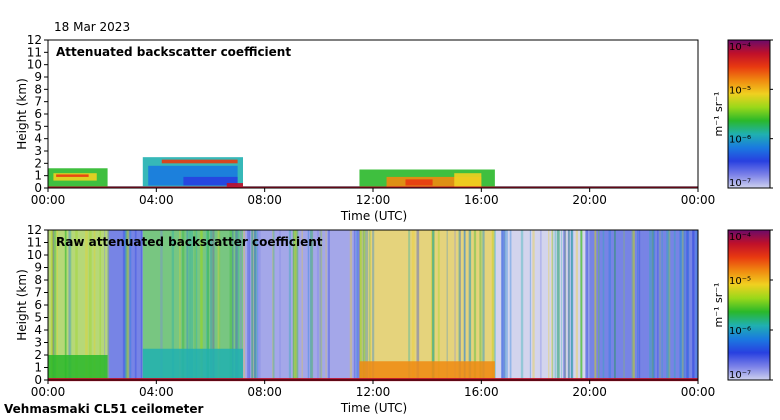 Image resolution: width=780 pixels, height=420 pixels. What do you see at coordinates (589, 200) in the screenshot?
I see `x-tick-label: 20:00` at bounding box center [589, 200].